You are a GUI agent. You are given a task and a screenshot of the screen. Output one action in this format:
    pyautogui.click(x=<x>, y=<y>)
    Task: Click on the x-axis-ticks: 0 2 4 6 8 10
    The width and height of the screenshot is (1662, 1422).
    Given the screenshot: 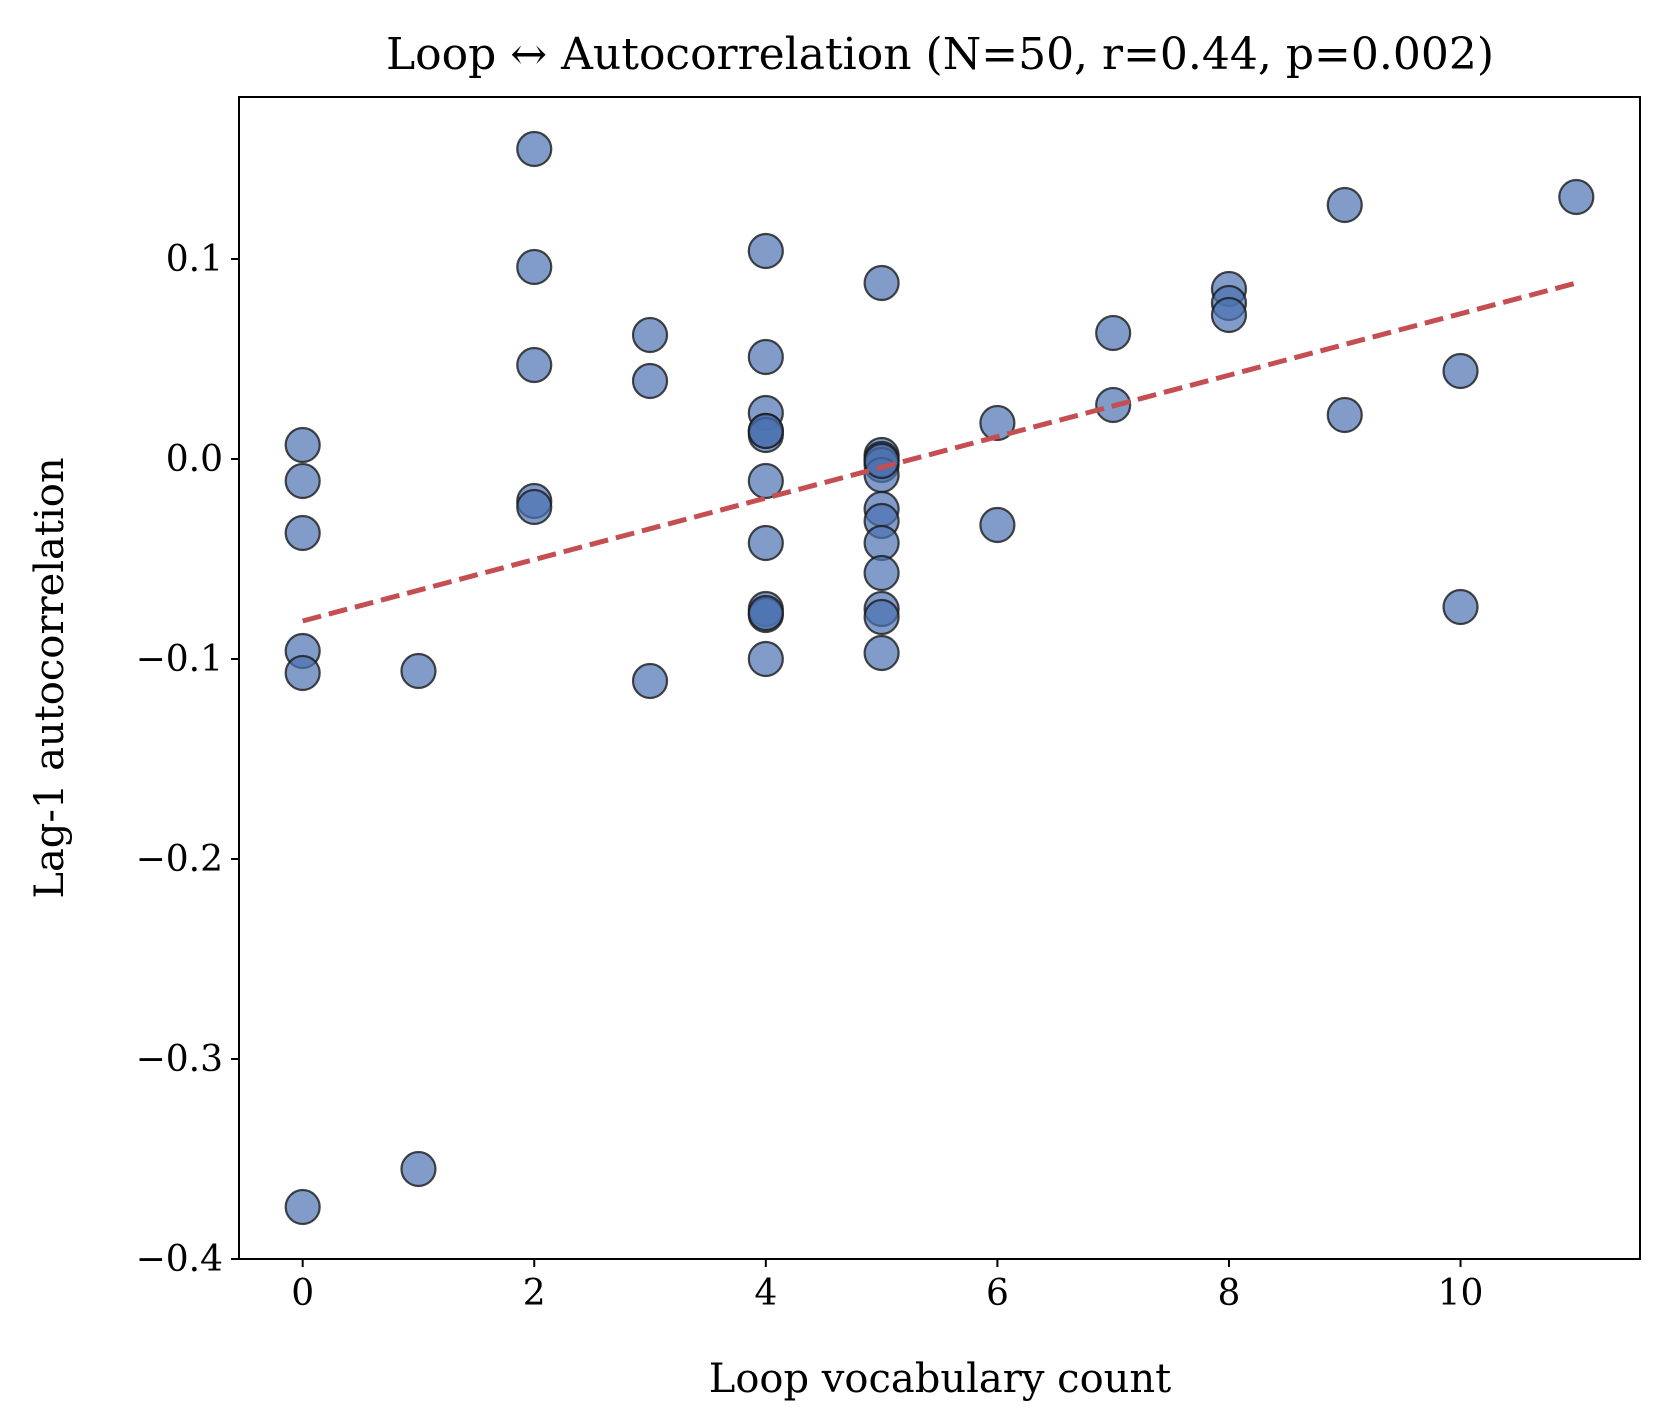 What is the action you would take?
    pyautogui.click(x=887, y=1286)
    